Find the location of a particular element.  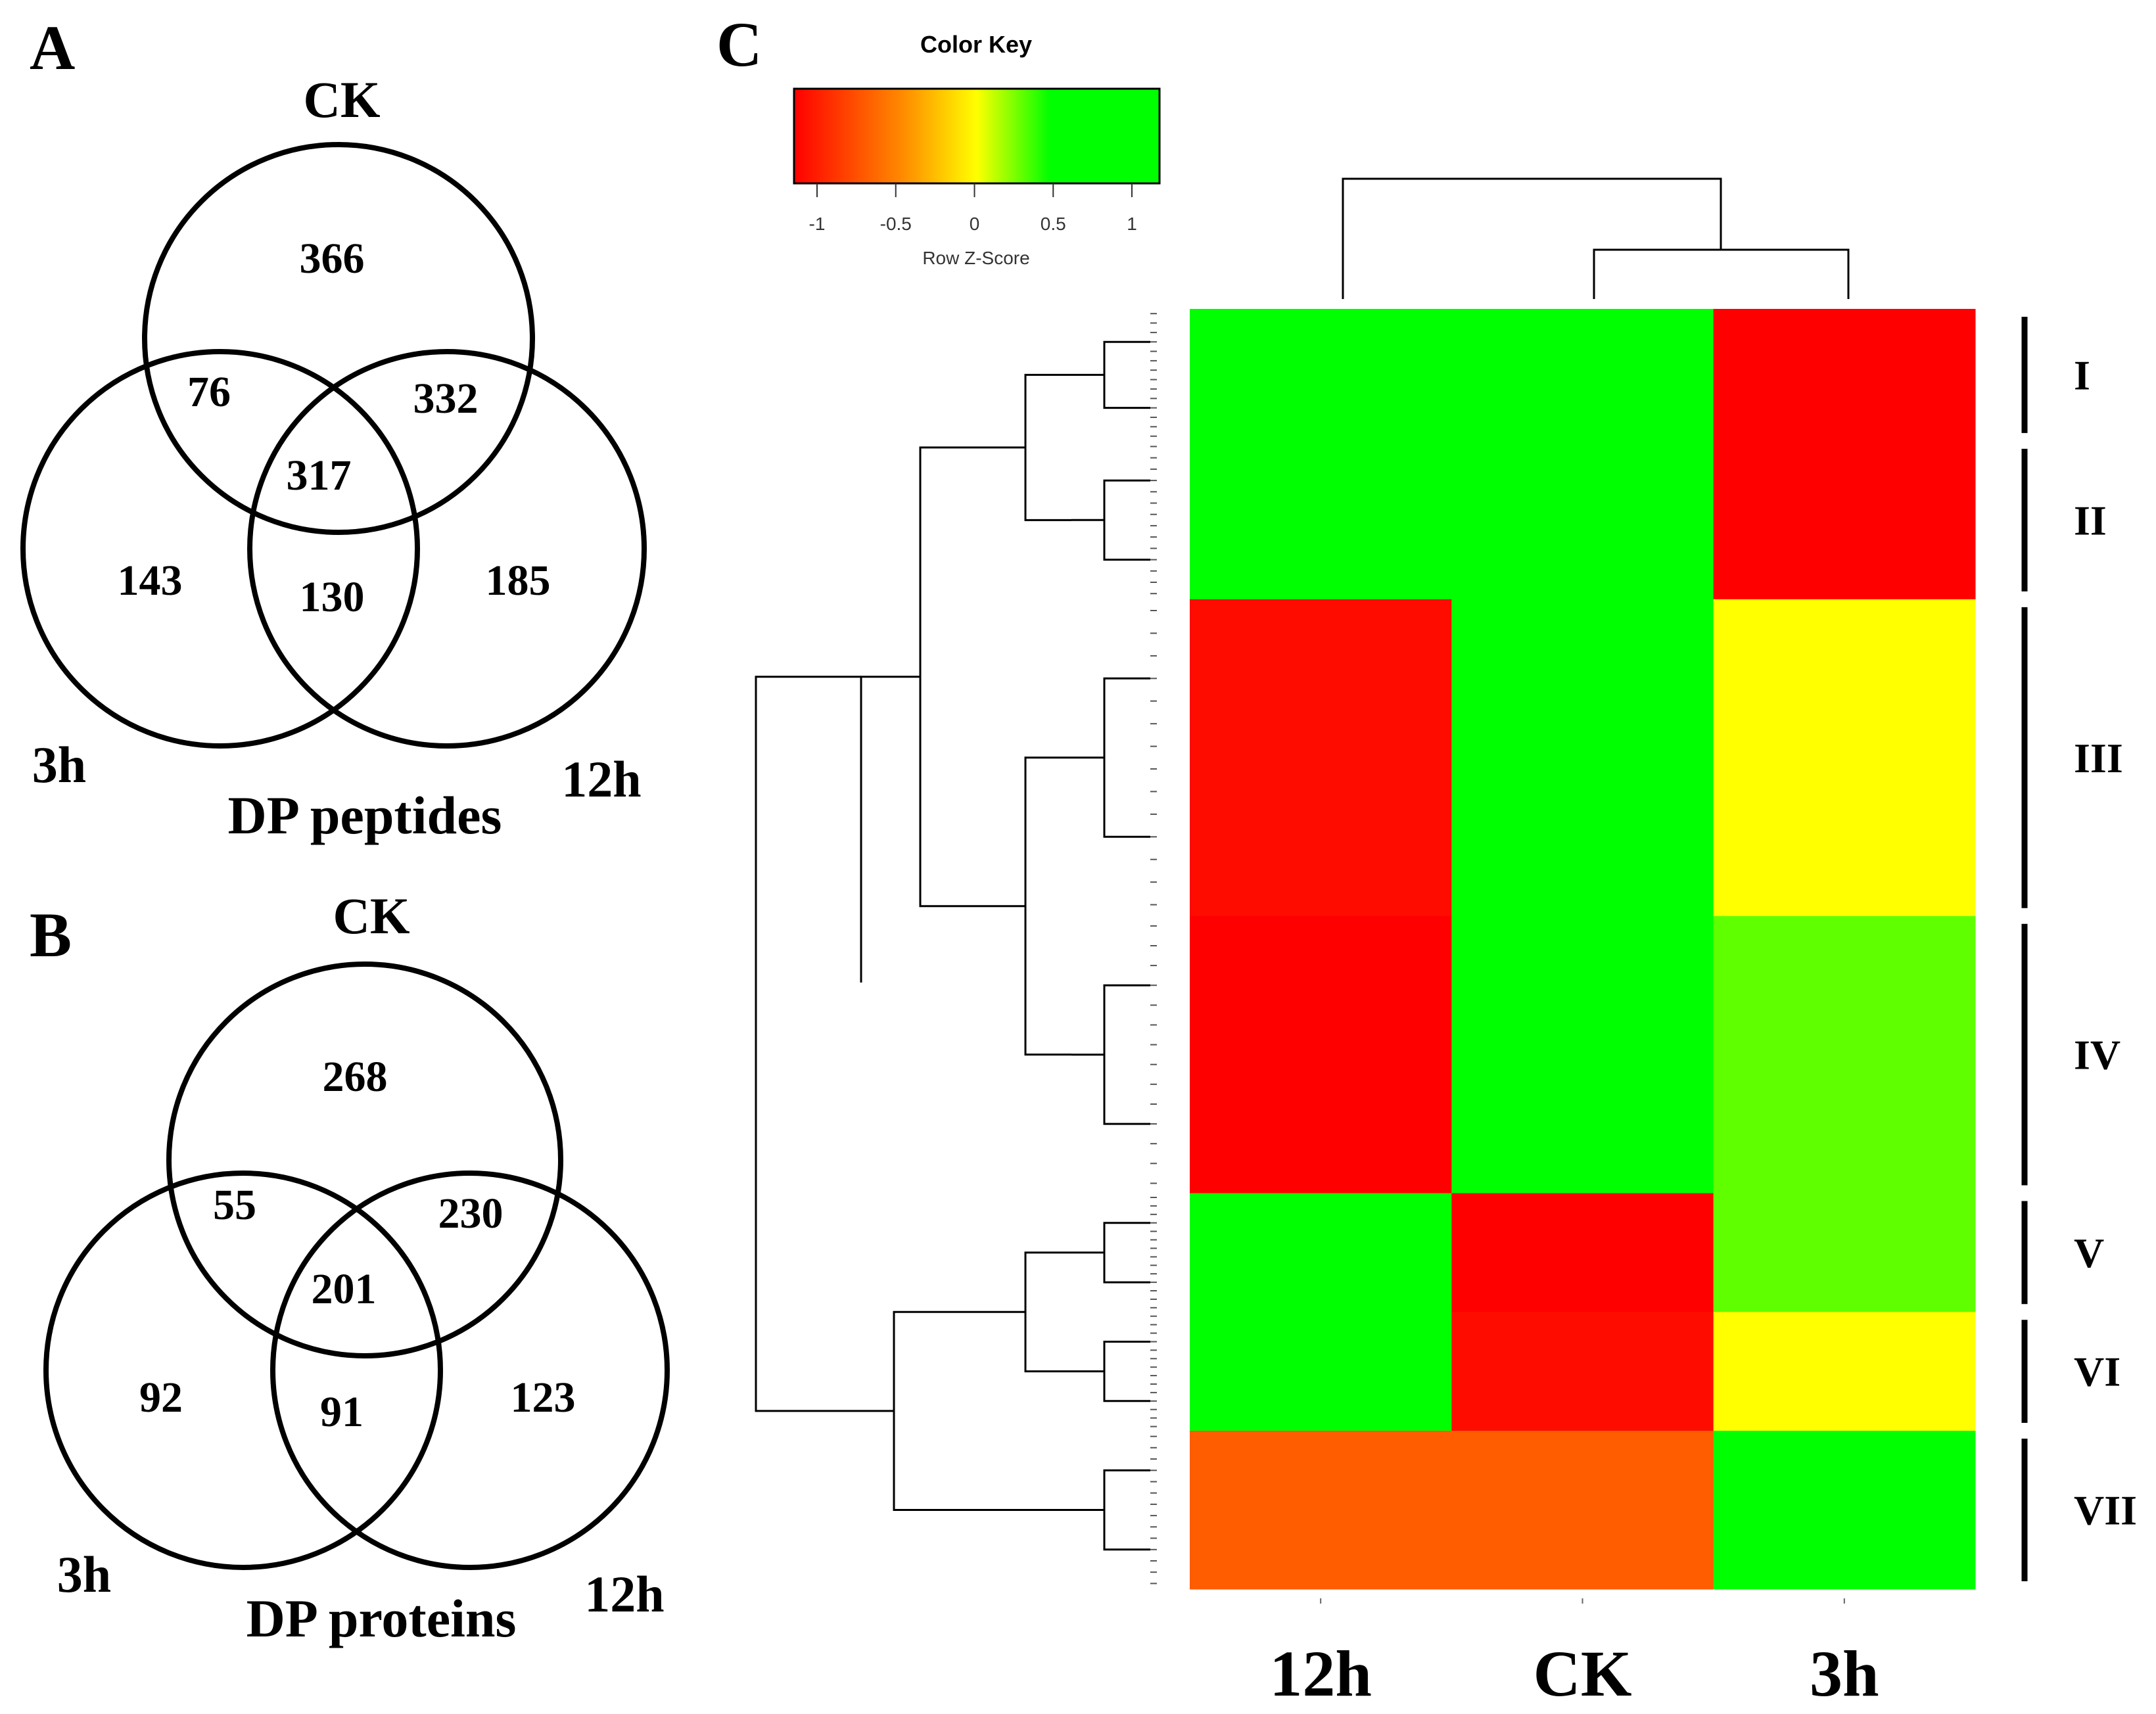

color-key-tick-label: -0.5 is located at coordinates (896, 224).